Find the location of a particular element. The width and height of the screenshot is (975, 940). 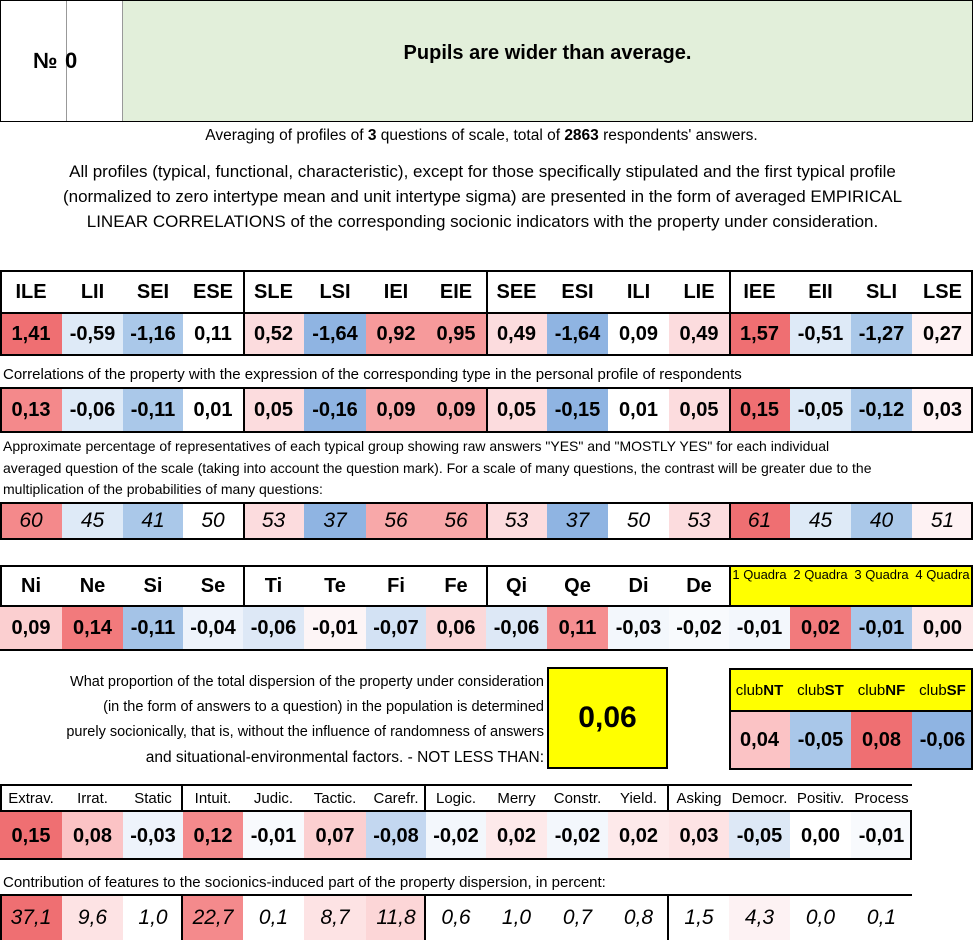

club-label: club SF is located at coordinates (942, 690).